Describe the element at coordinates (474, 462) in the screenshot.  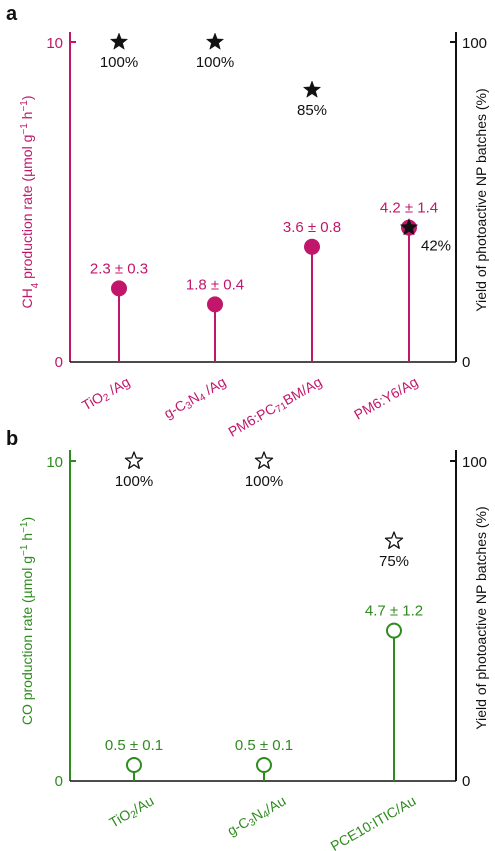
I see `panel-b-right-tick-100: 100` at that location.